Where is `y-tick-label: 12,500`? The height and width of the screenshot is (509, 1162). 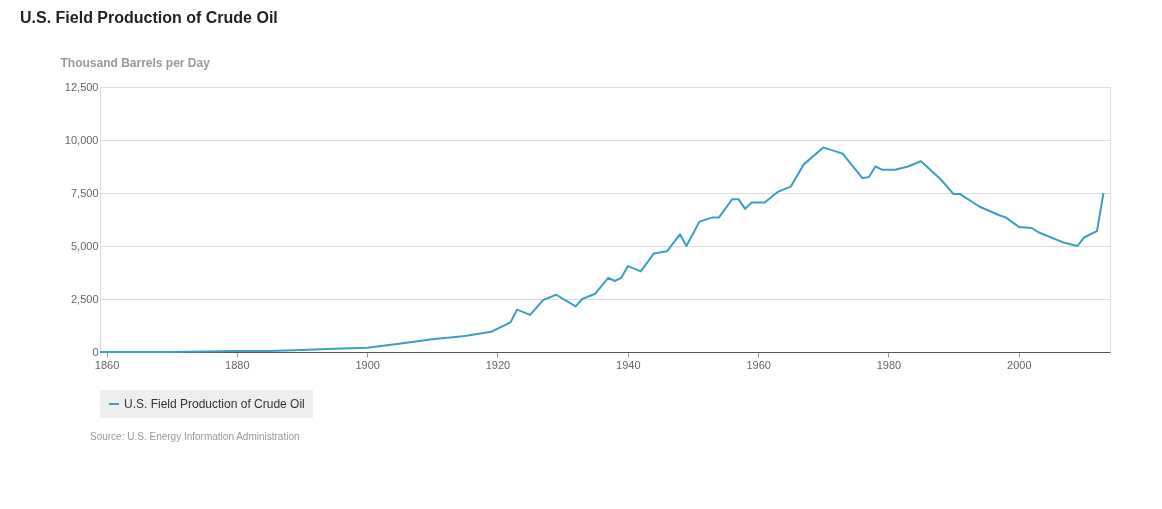 y-tick-label: 12,500 is located at coordinates (81, 86).